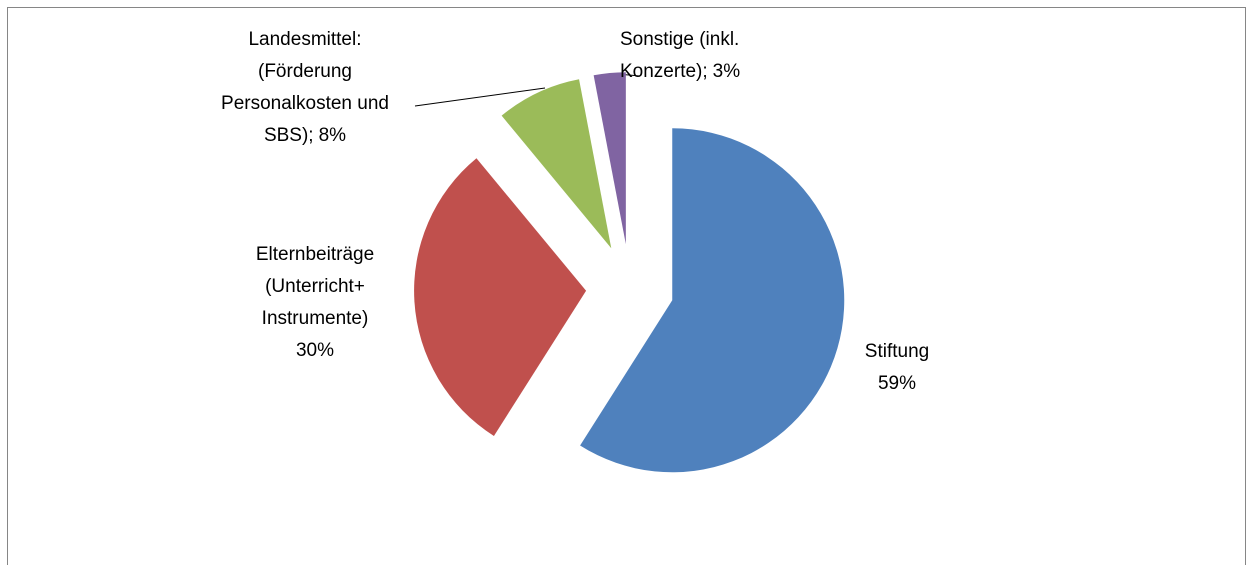 This screenshot has height=565, width=1252. What do you see at coordinates (315, 350) in the screenshot?
I see `value-label: 30%` at bounding box center [315, 350].